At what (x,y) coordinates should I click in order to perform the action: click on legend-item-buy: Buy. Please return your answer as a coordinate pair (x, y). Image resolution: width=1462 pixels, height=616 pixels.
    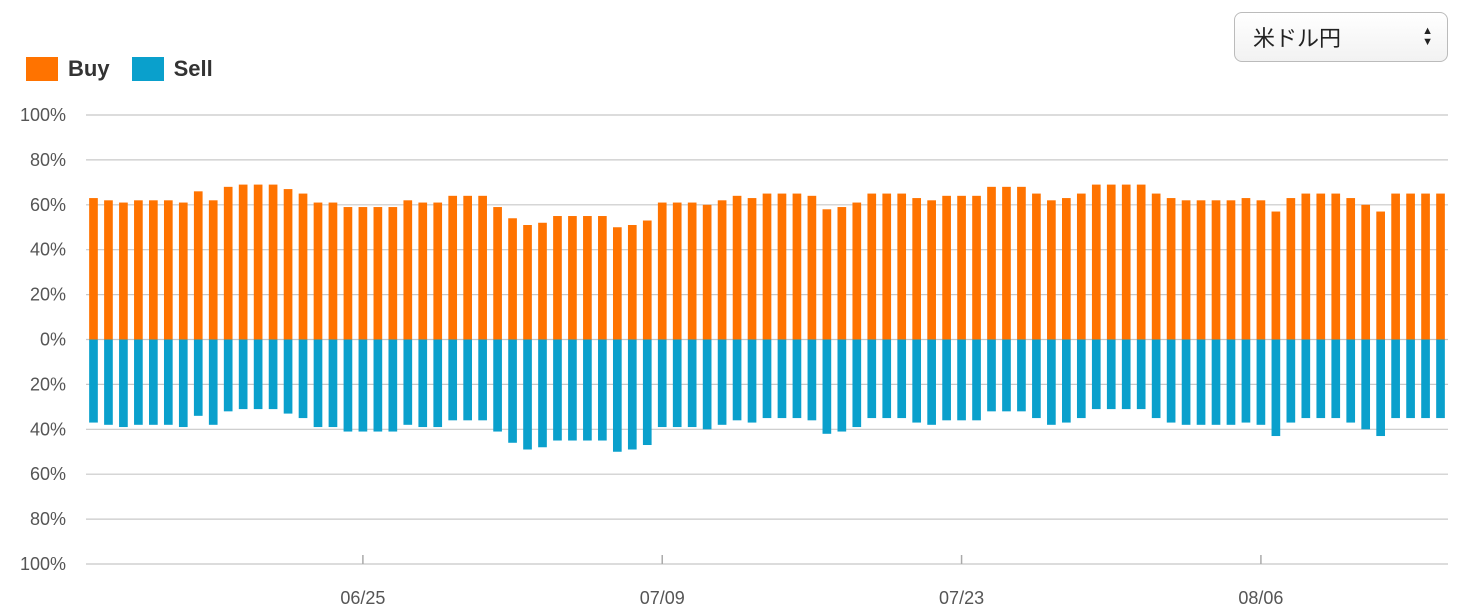
    Looking at the image, I should click on (68, 69).